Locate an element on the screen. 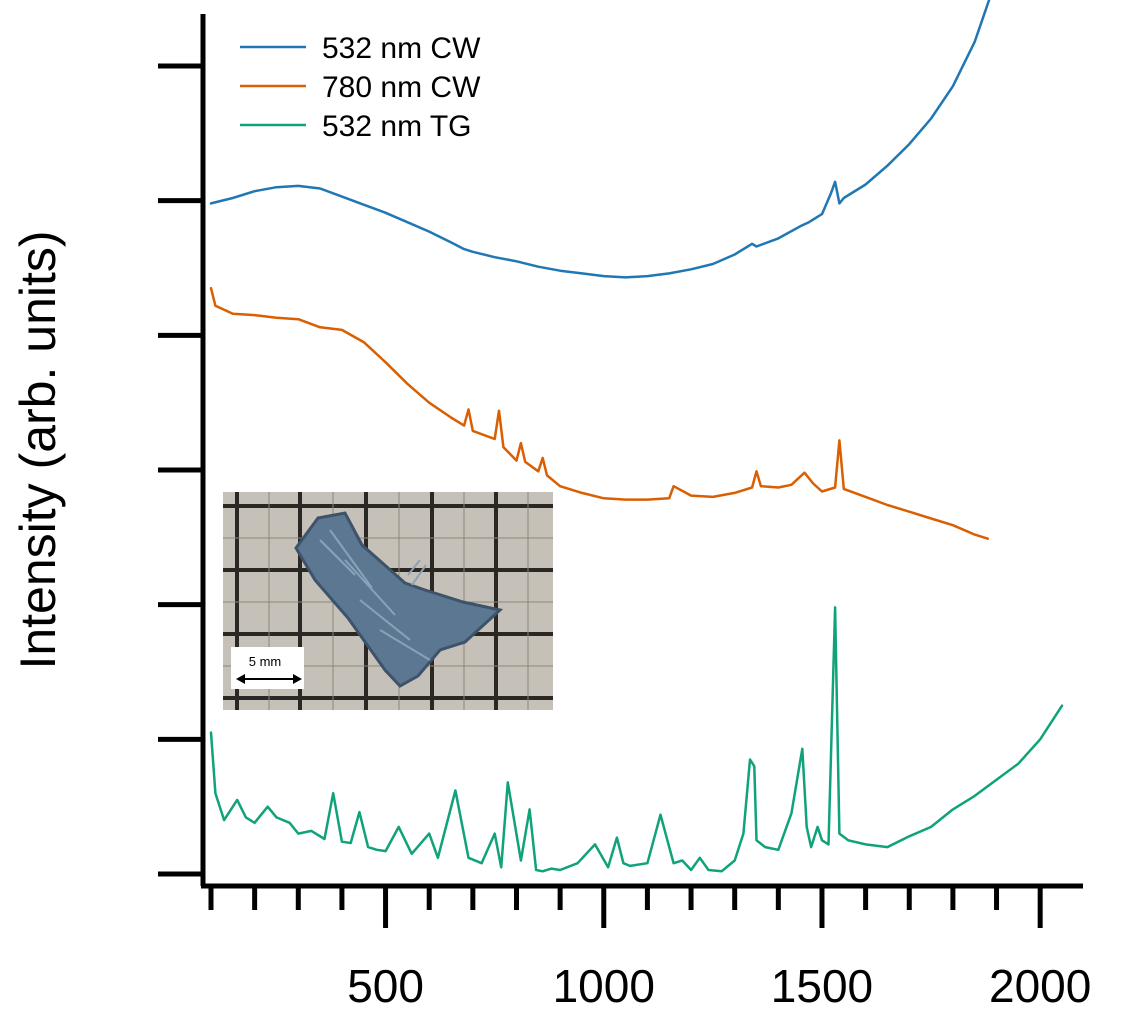 This screenshot has height=1029, width=1132. inset-photo: 5 mm is located at coordinates (388, 601).